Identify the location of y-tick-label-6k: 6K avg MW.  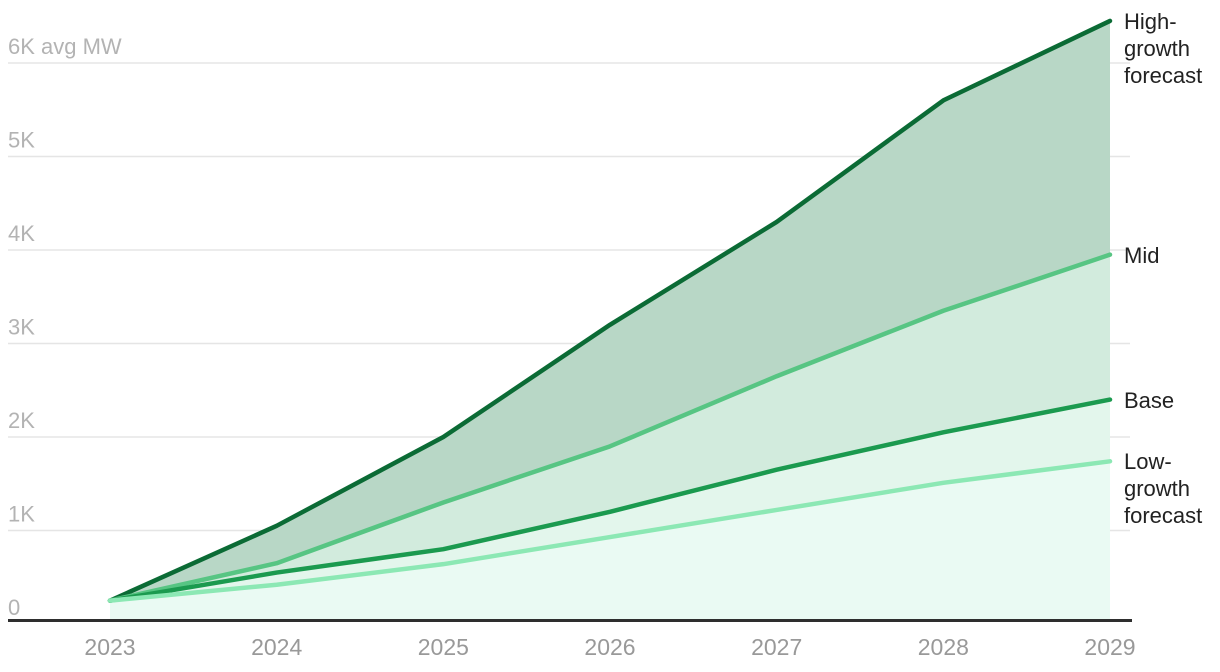
(65, 46).